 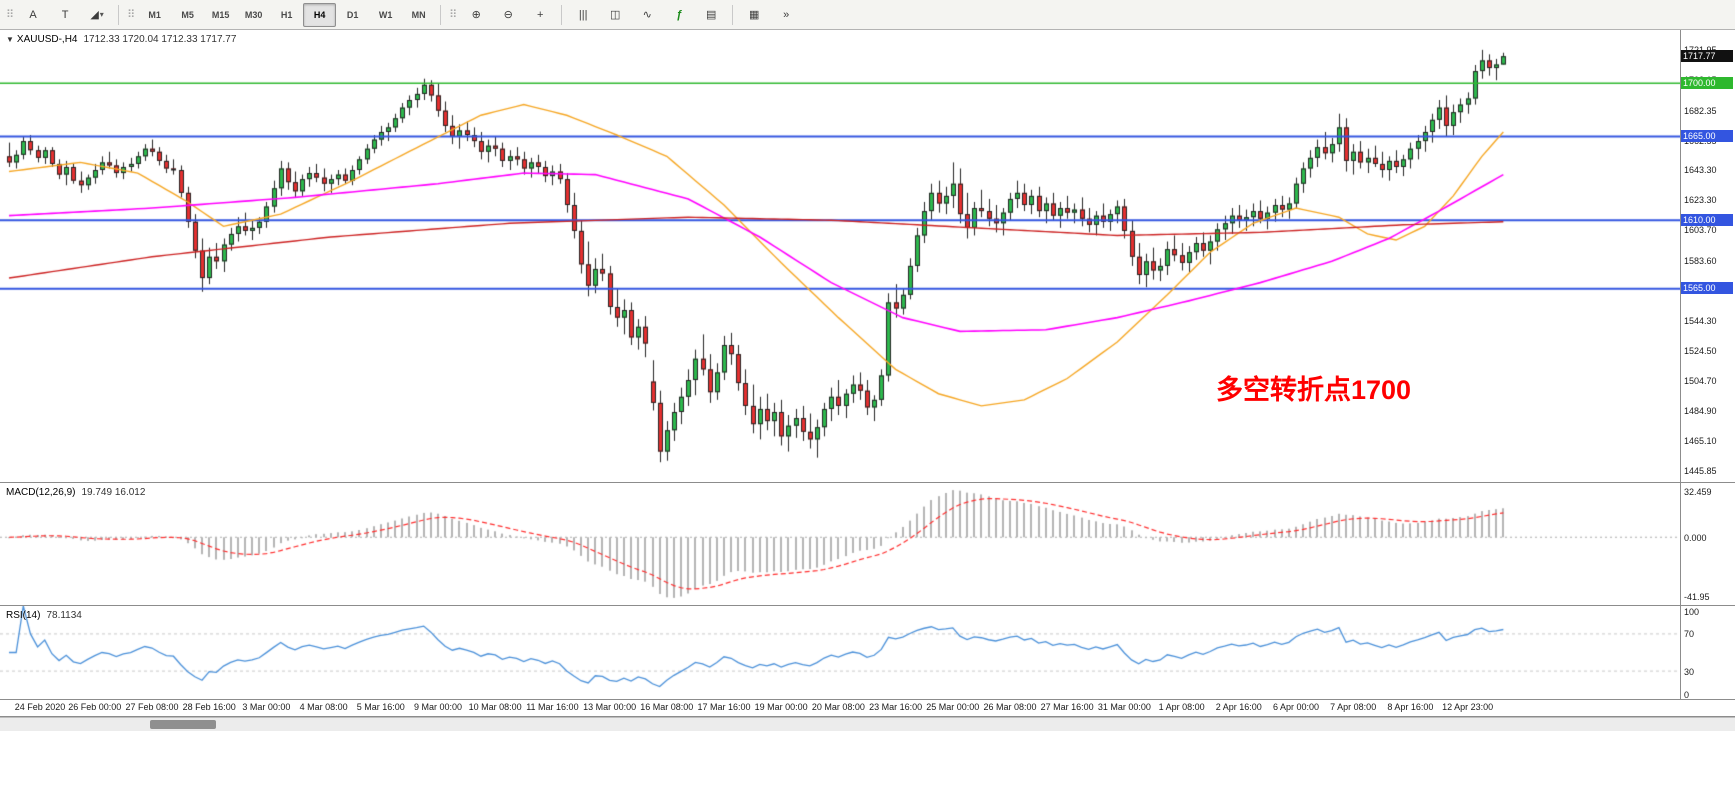 I want to click on time-tick: 9 Mar 00:00, so click(x=438, y=707).